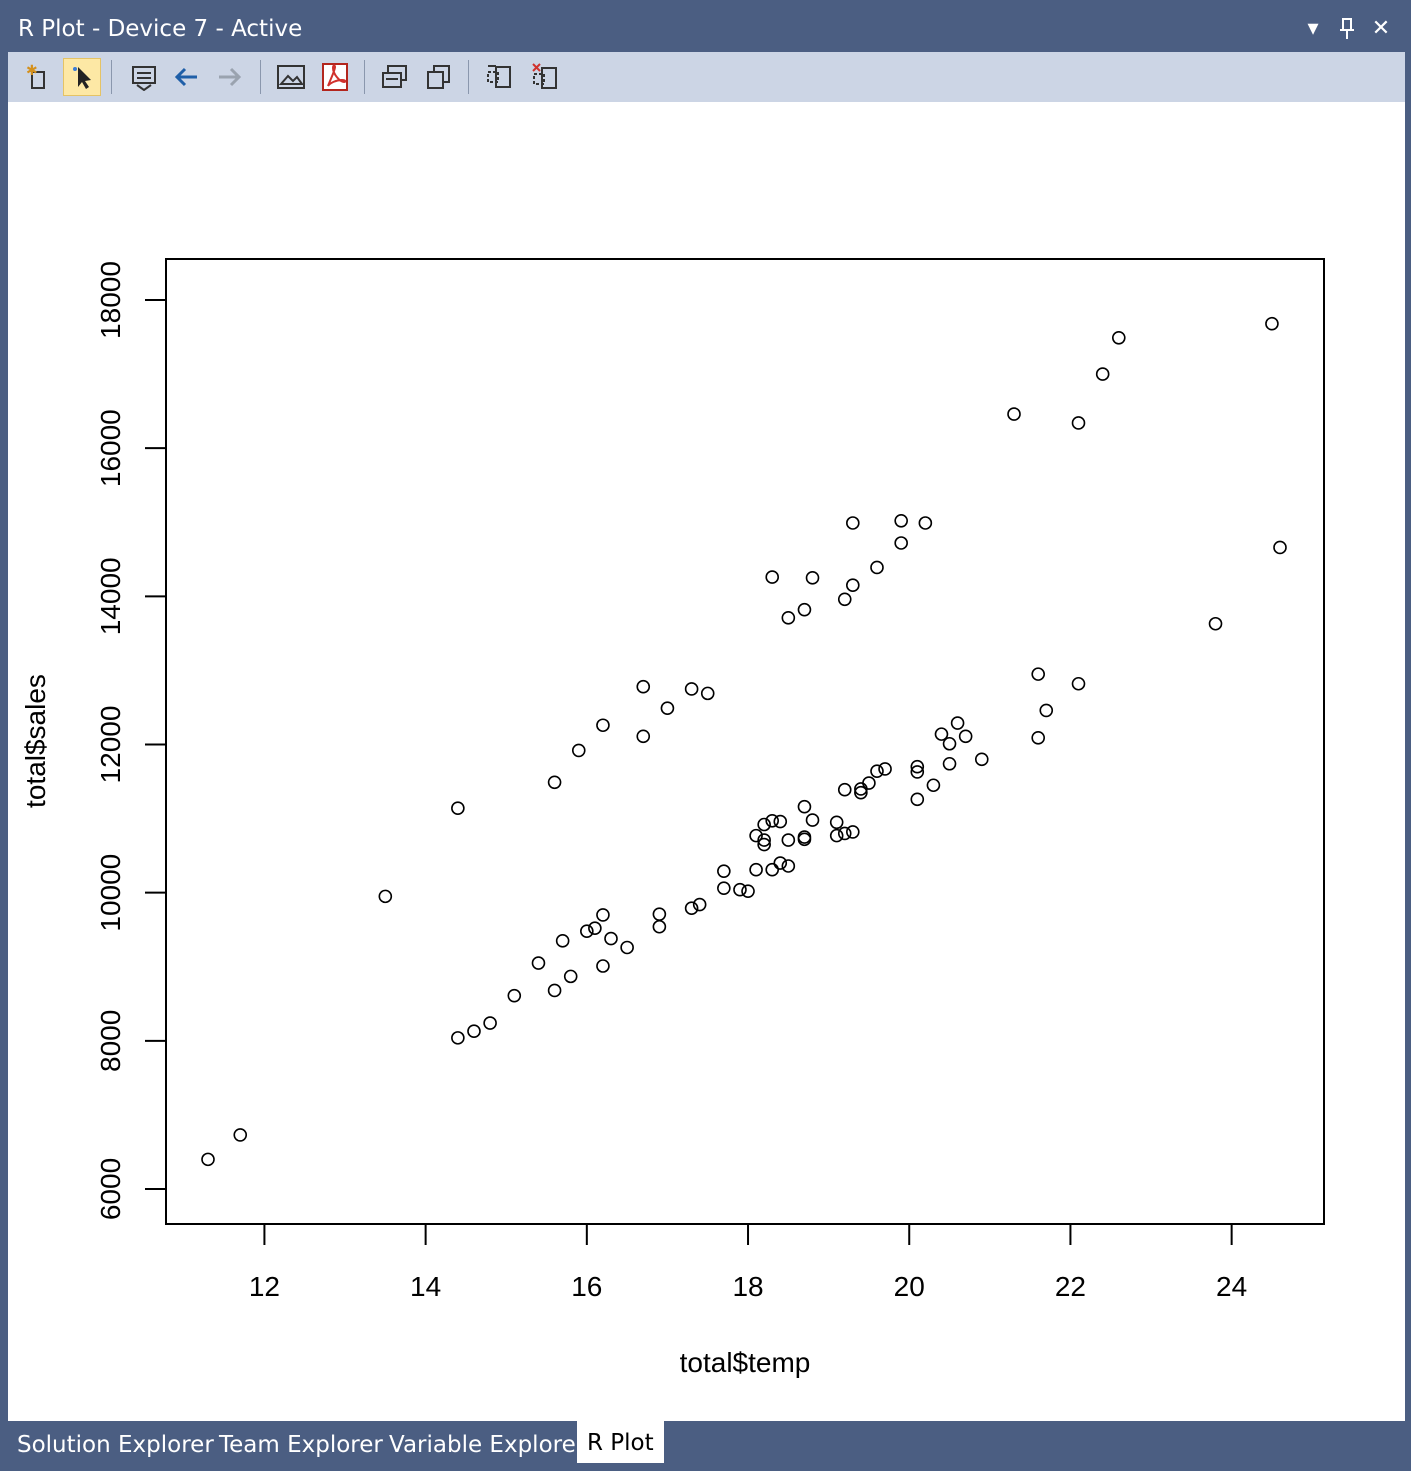  What do you see at coordinates (110, 300) in the screenshot?
I see `y-tick-label: 18000` at bounding box center [110, 300].